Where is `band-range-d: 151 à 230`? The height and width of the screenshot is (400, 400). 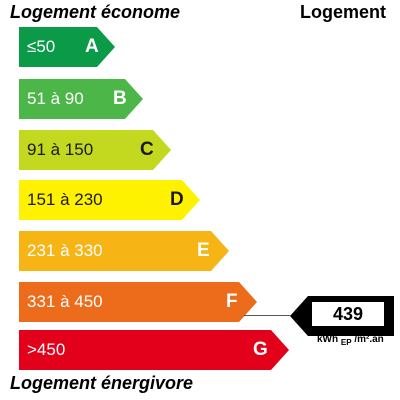 band-range-d: 151 à 230 is located at coordinates (65, 199).